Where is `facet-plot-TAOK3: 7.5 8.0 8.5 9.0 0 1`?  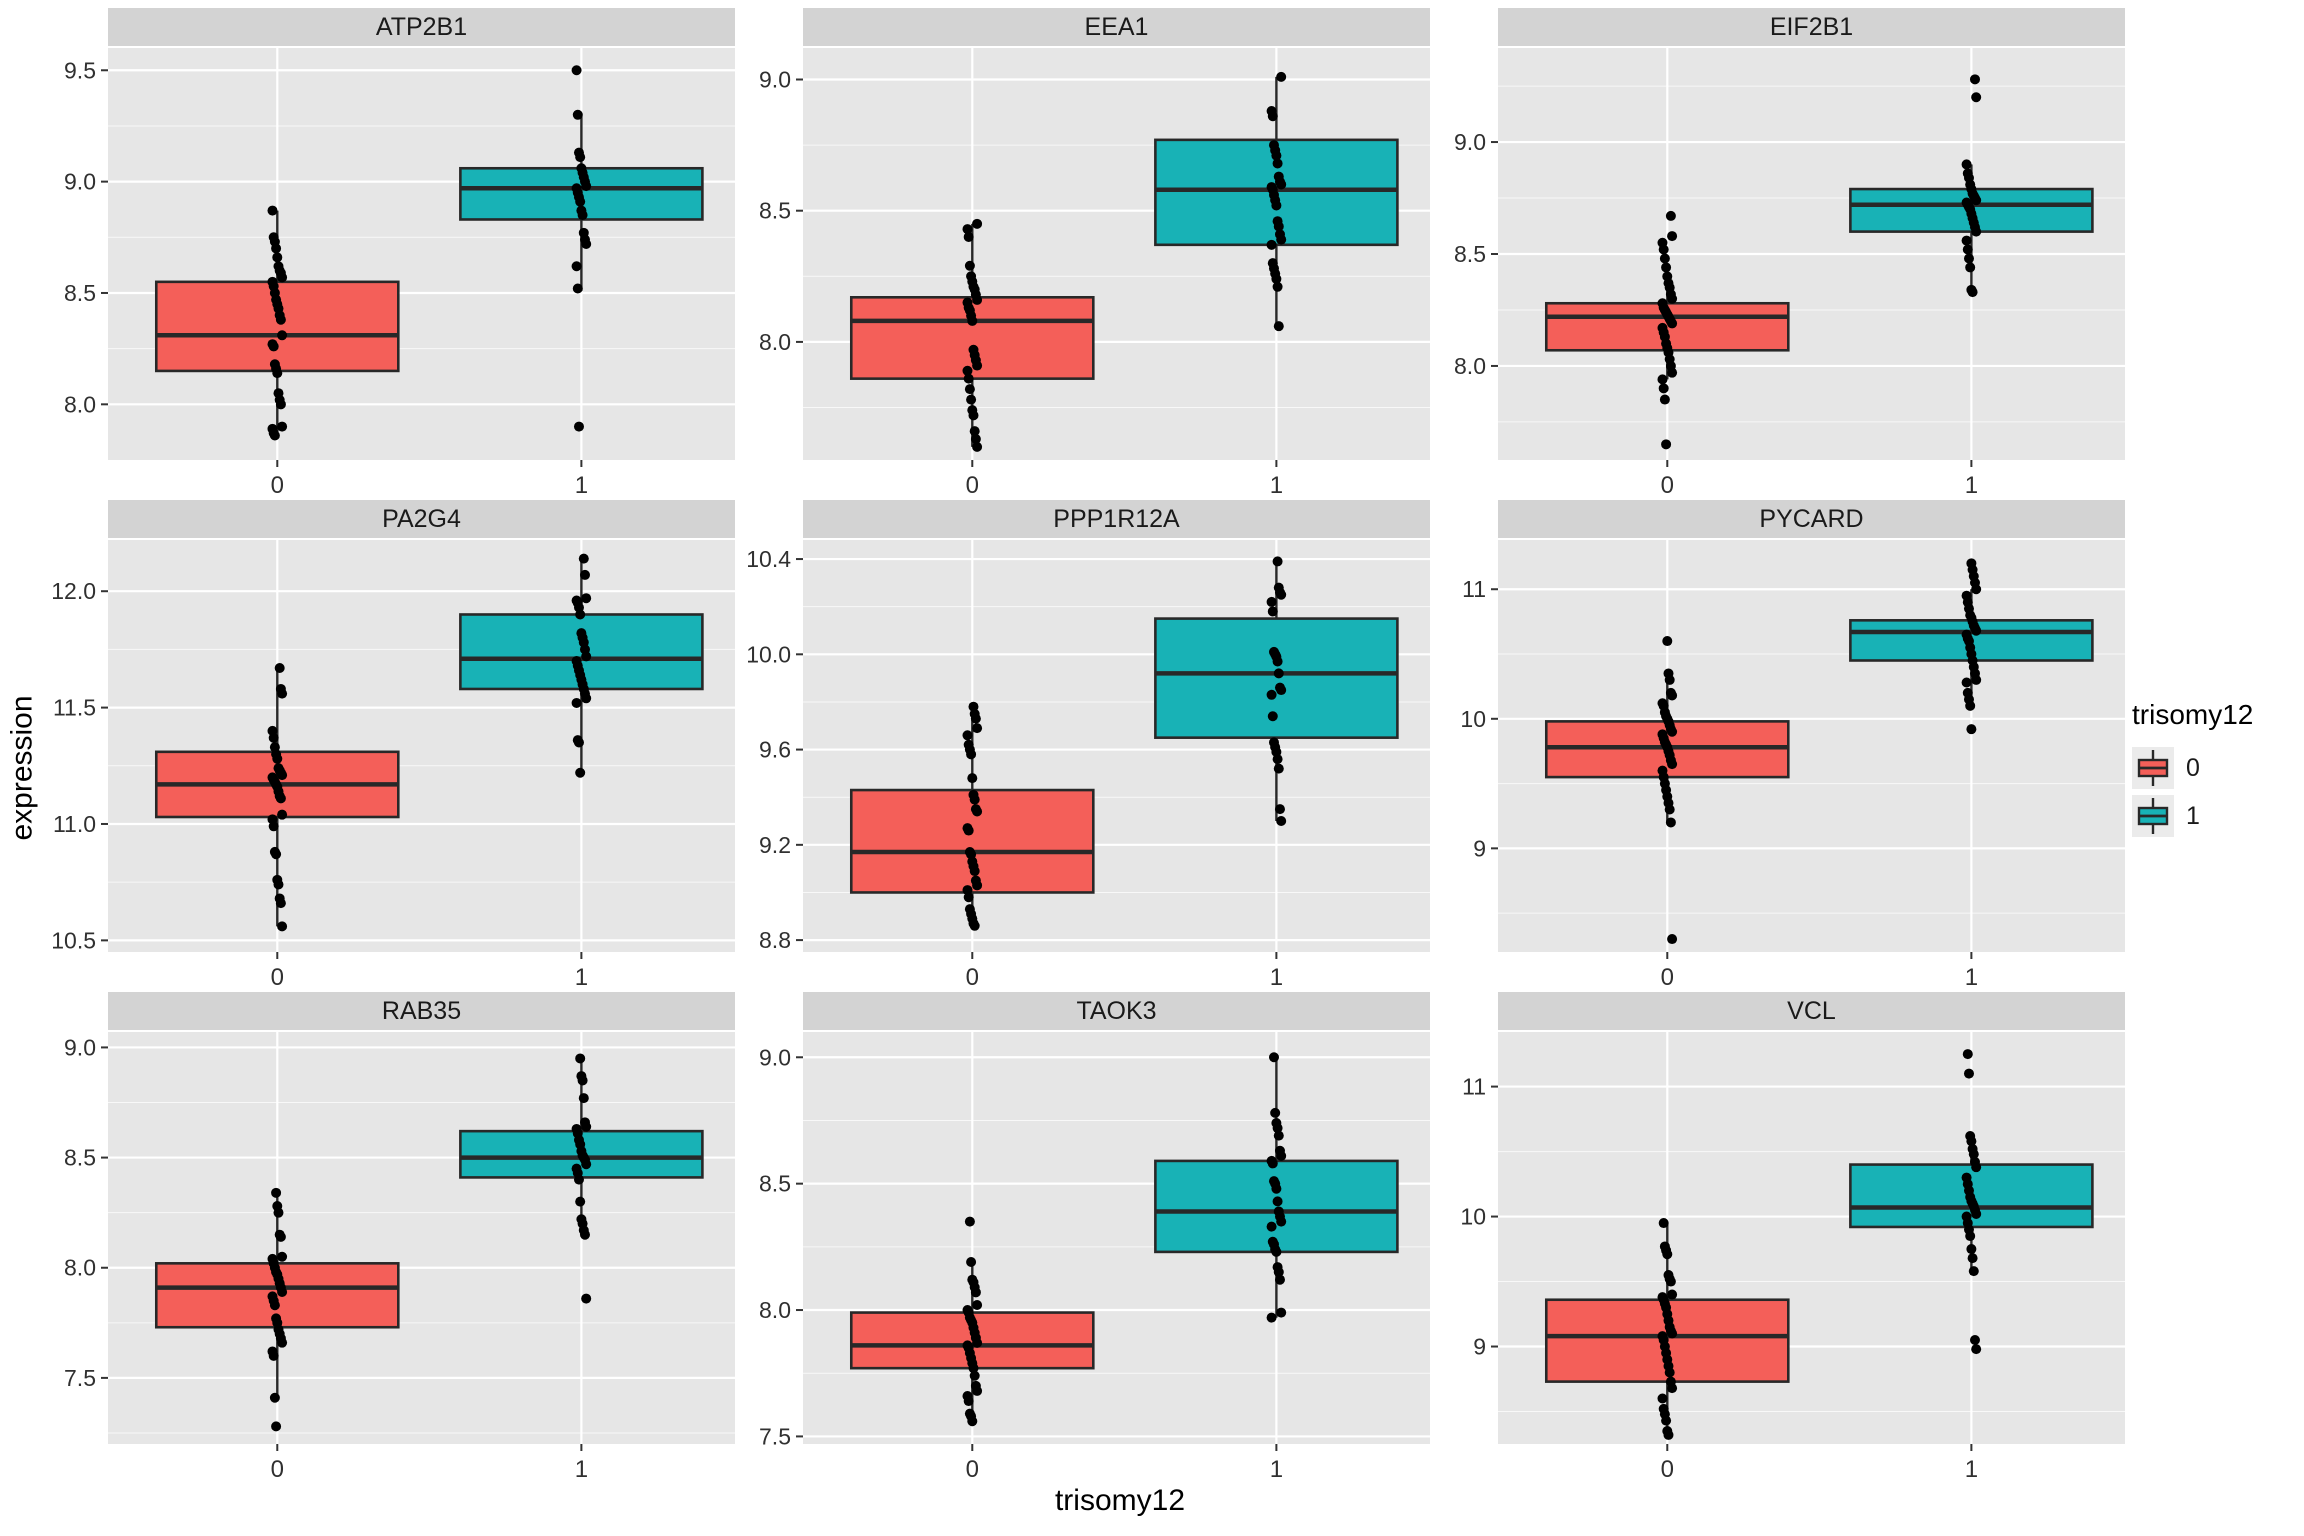 facet-plot-TAOK3: 7.5 8.0 8.5 9.0 0 1 is located at coordinates (1094, 1257).